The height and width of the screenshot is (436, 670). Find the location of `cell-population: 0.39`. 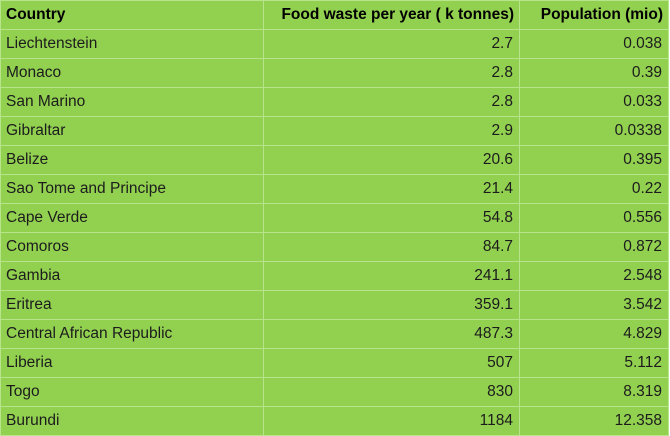

cell-population: 0.39 is located at coordinates (594, 73).